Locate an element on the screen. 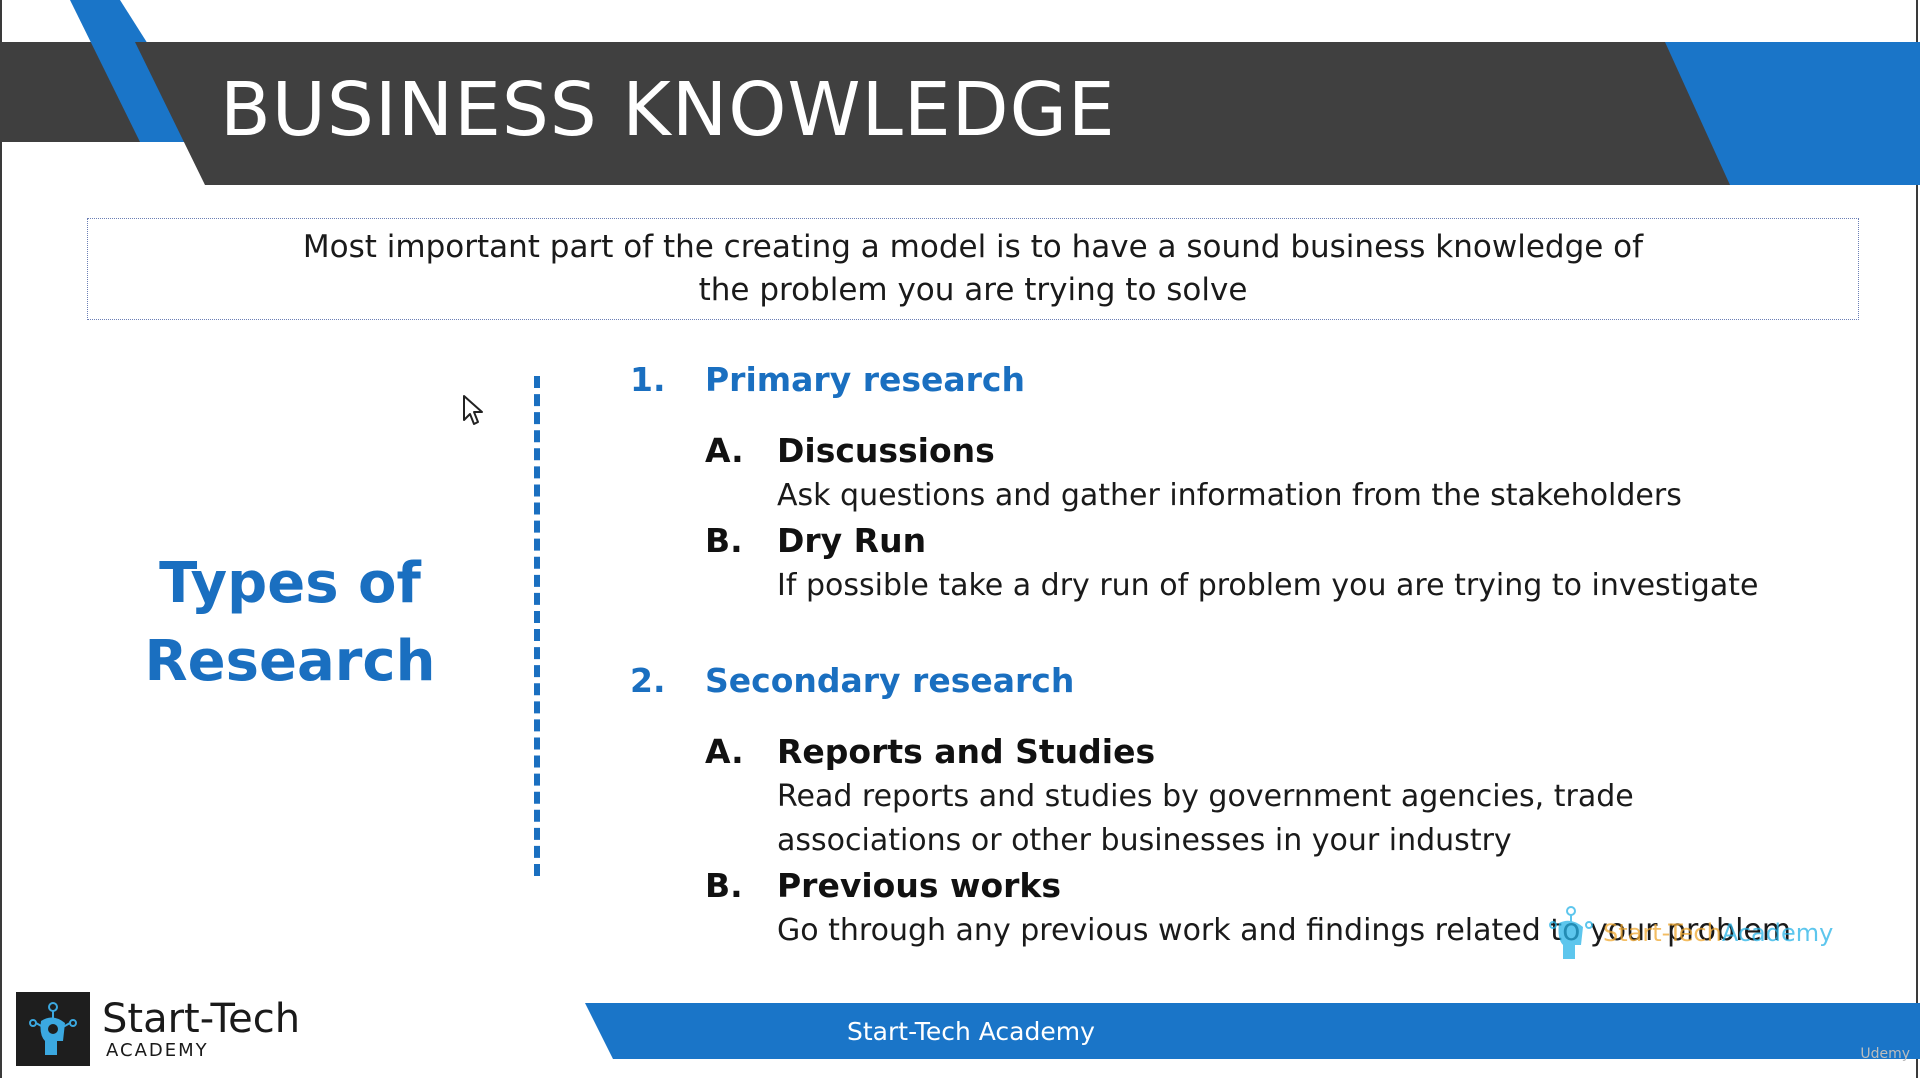 The height and width of the screenshot is (1080, 1920). section-heading-primary: 1. Primary research is located at coordinates (827, 380).